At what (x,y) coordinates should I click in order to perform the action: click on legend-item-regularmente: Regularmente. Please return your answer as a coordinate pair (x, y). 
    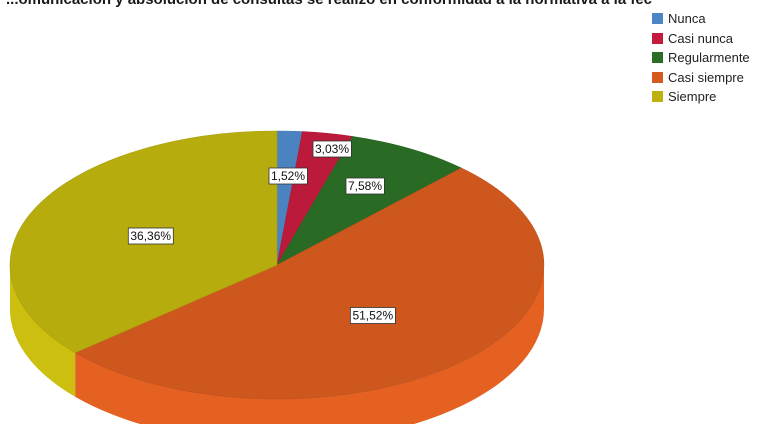
    Looking at the image, I should click on (708, 58).